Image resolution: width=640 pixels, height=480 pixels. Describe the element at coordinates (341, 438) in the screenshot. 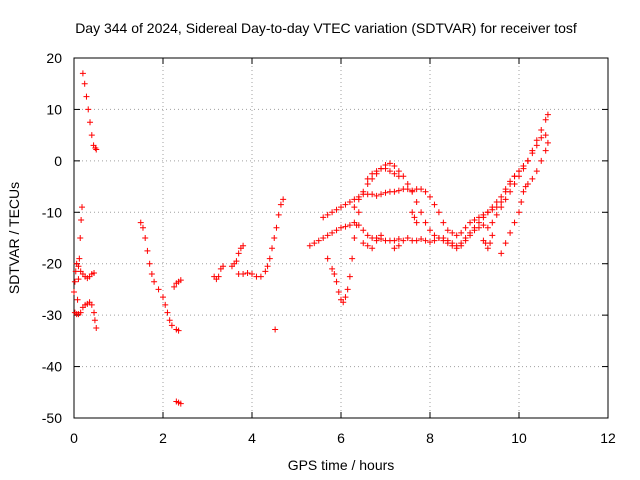

I see `x-tick-label: 6` at that location.